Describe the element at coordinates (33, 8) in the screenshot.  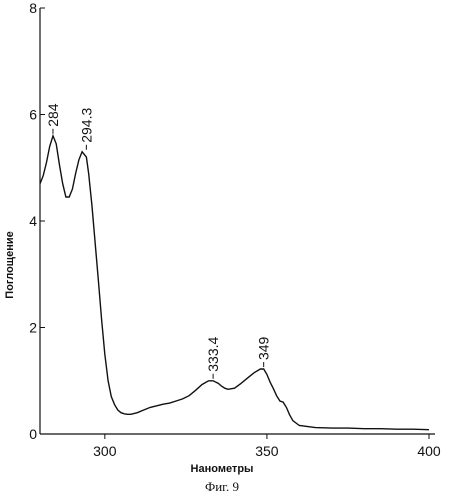
I see `y-tick-label: 8` at that location.